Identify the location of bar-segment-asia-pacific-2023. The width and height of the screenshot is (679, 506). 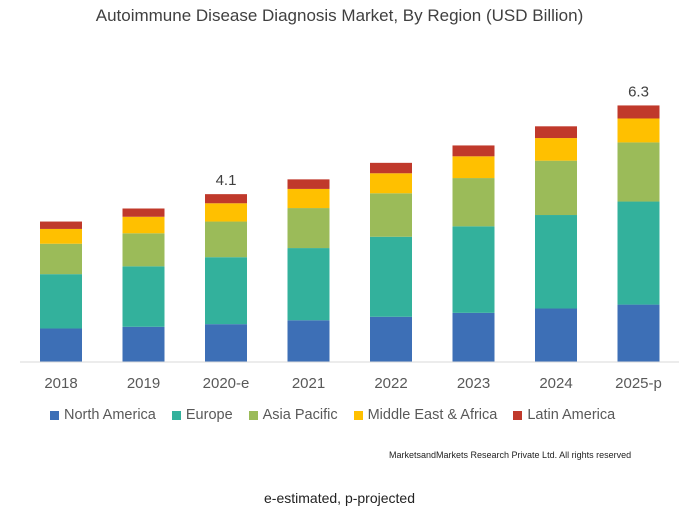
(473, 202).